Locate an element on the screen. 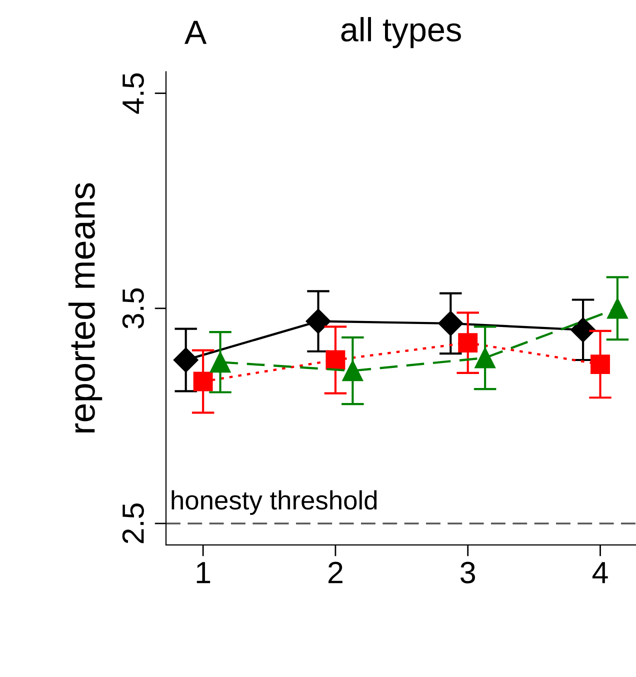 The image size is (636, 677). x-tick-label: 4 is located at coordinates (600, 573).